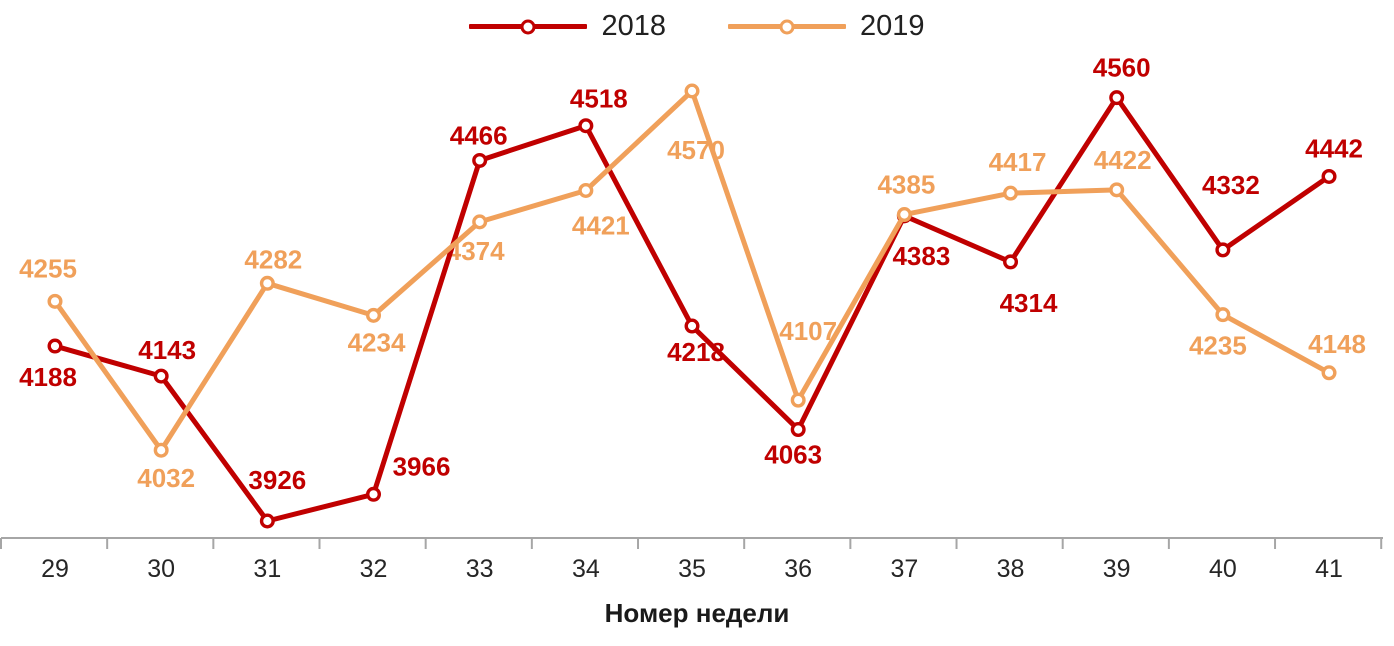 The height and width of the screenshot is (646, 1394). Describe the element at coordinates (921, 256) in the screenshot. I see `data-label-2018-week-37: 4383` at that location.